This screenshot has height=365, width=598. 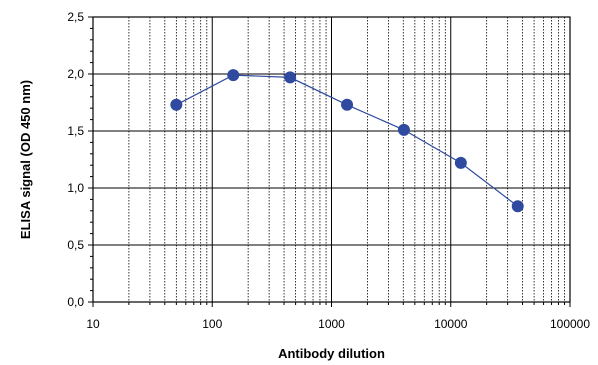 What do you see at coordinates (93, 324) in the screenshot?
I see `x-tick-label: 10` at bounding box center [93, 324].